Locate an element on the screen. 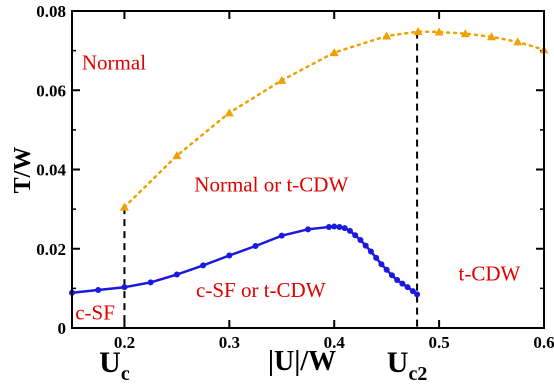 The width and height of the screenshot is (554, 391). y-tick-label: 0 is located at coordinates (62, 328).